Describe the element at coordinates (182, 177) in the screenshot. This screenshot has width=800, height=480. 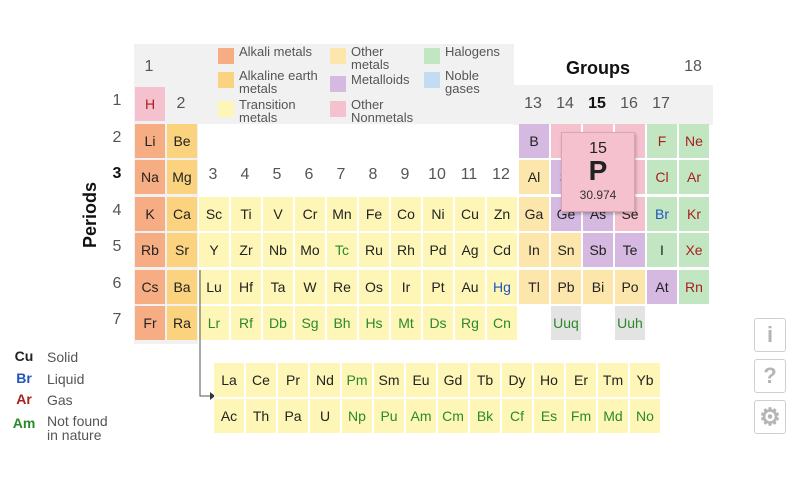
I see `element-mg: Mg` at that location.